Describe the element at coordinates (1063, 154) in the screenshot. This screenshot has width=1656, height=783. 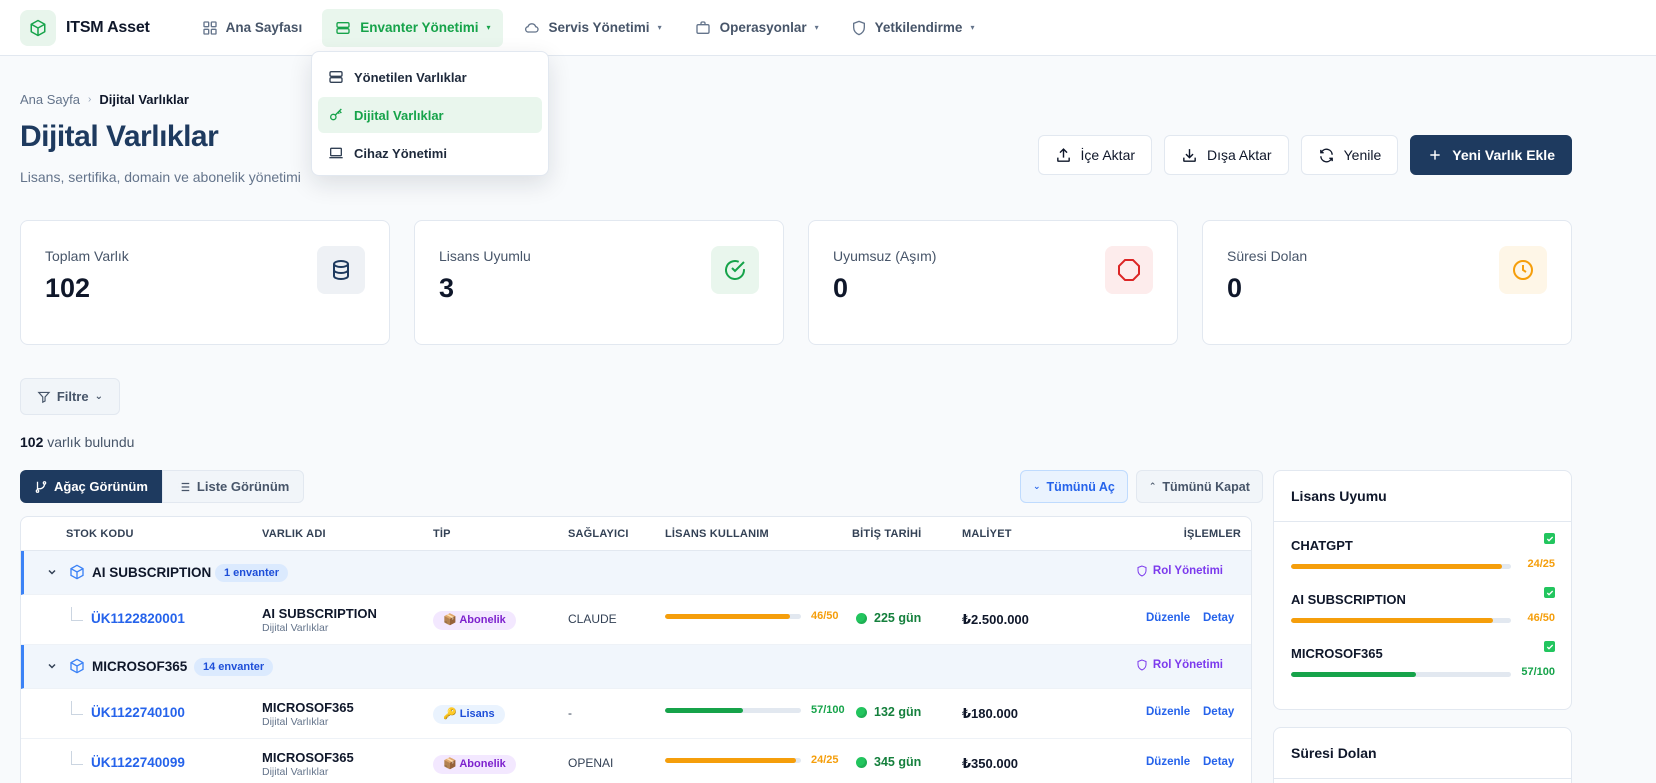
I see `upload-icon` at that location.